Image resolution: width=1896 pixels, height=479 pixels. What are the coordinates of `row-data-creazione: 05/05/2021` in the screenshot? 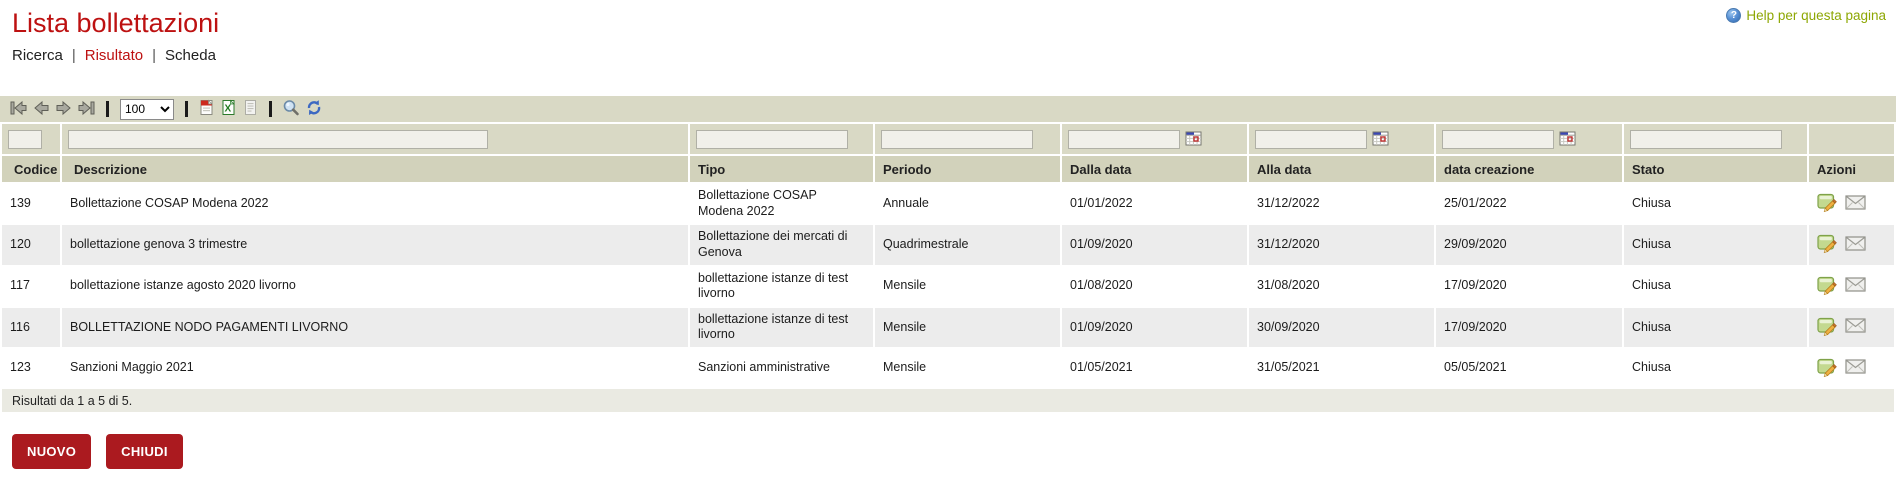 It's located at (1529, 368).